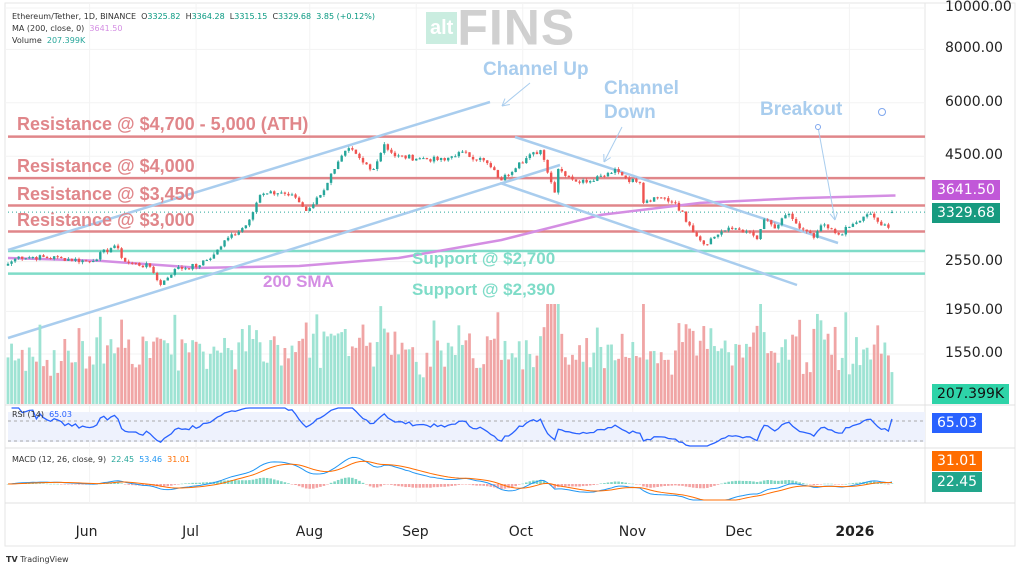 This screenshot has height=573, width=1024. Describe the element at coordinates (536, 69) in the screenshot. I see `channel-up-label: Channel Up` at that location.